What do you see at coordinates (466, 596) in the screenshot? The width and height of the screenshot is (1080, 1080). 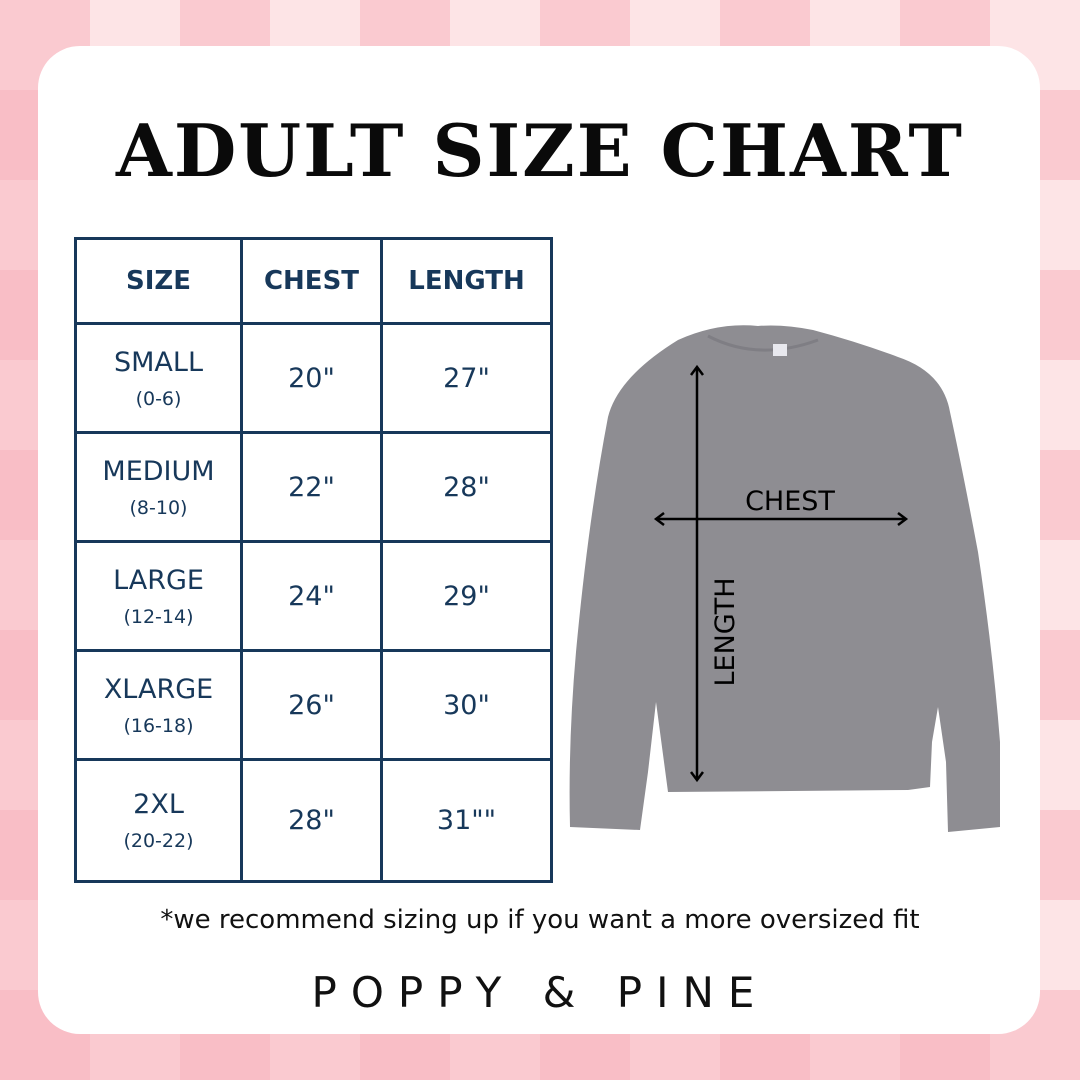 I see `length-cell: 29"` at bounding box center [466, 596].